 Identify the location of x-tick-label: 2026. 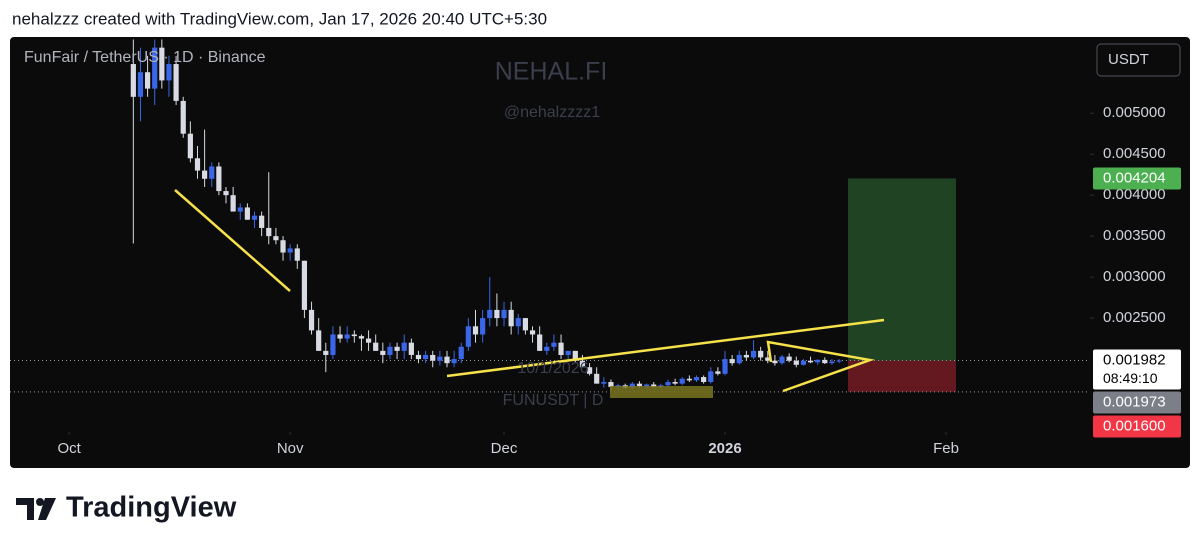
(724, 448).